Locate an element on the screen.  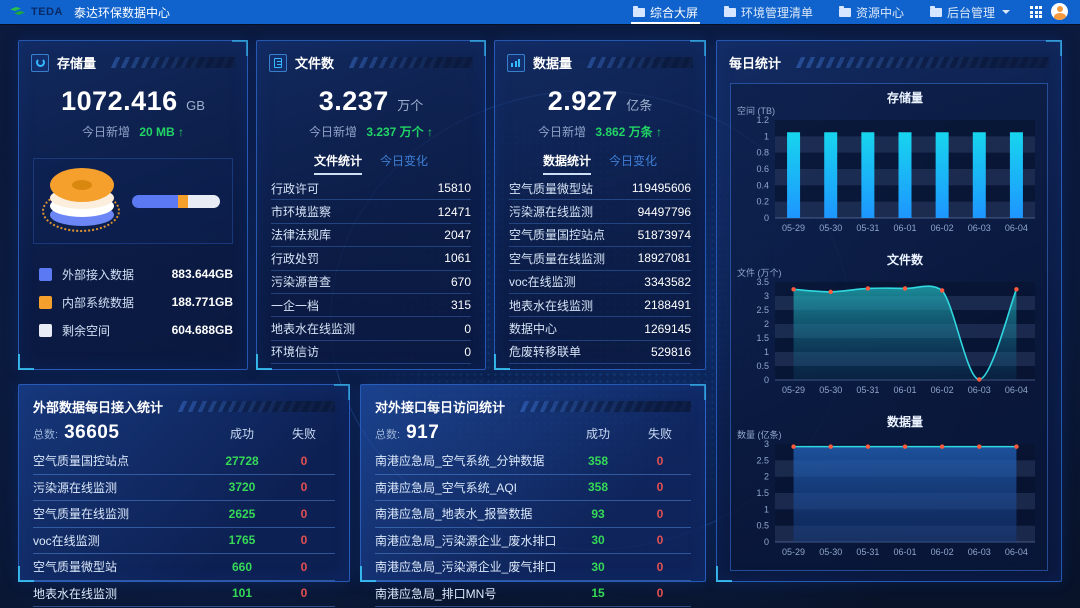
storage-card-title: 存储量 is located at coordinates (77, 63).